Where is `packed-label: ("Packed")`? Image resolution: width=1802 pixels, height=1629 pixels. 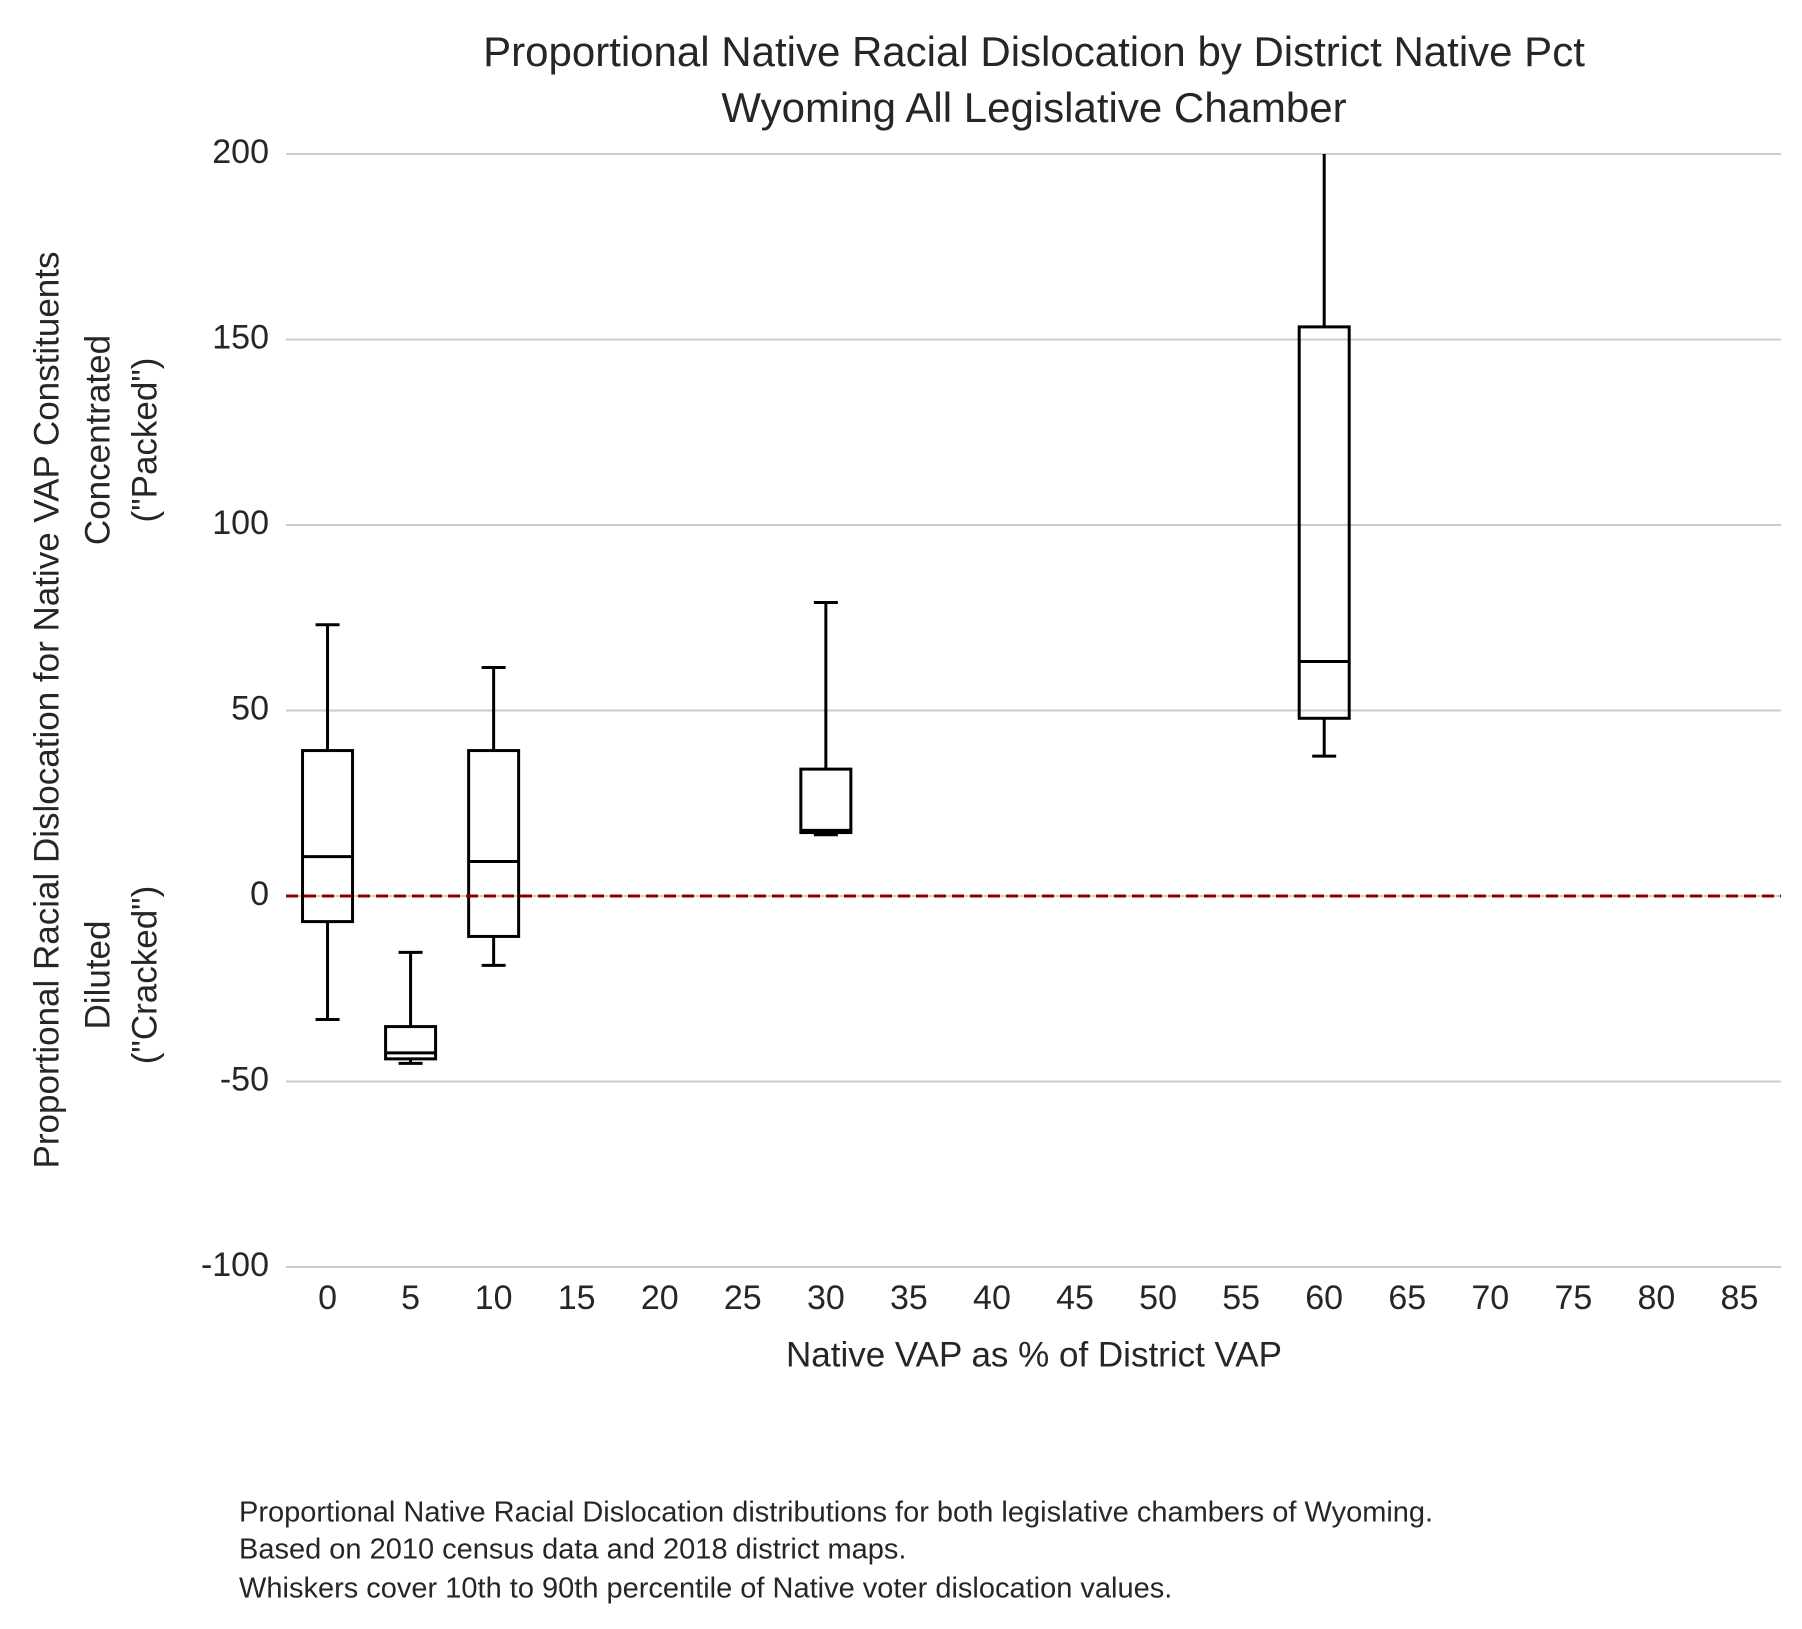 packed-label: ("Packed") is located at coordinates (144, 440).